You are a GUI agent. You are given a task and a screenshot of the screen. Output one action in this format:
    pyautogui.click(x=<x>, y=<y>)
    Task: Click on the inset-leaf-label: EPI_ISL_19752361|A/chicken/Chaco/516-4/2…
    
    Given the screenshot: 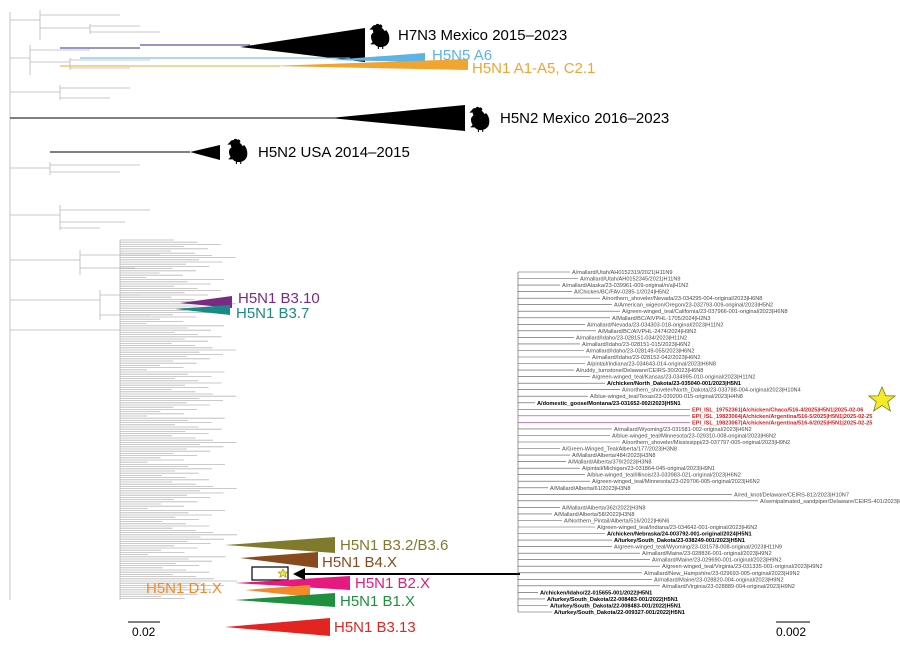 What is the action you would take?
    pyautogui.click(x=777, y=410)
    